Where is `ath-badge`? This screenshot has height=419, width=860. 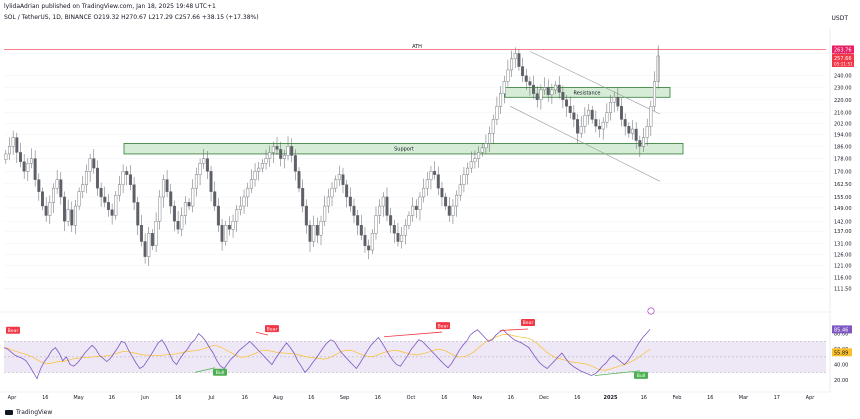
ath-badge is located at coordinates (843, 49).